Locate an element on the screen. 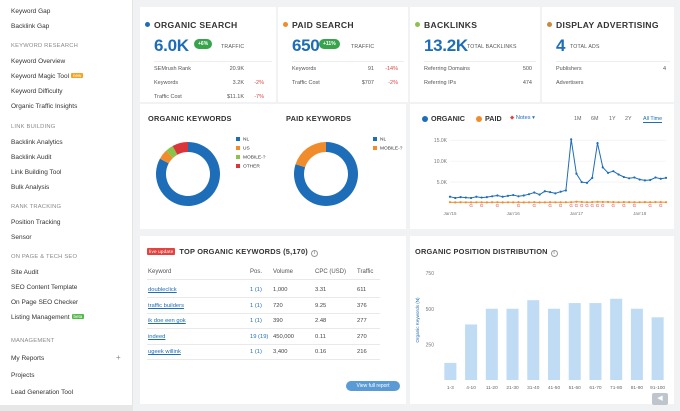 This screenshot has height=411, width=680. timeframe-tab: All Time is located at coordinates (653, 119).